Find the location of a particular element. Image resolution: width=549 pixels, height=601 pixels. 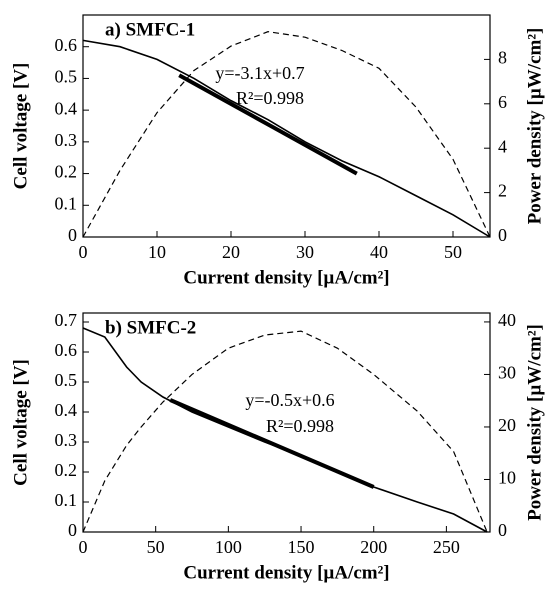

x-tick-label: 100 is located at coordinates (228, 547).